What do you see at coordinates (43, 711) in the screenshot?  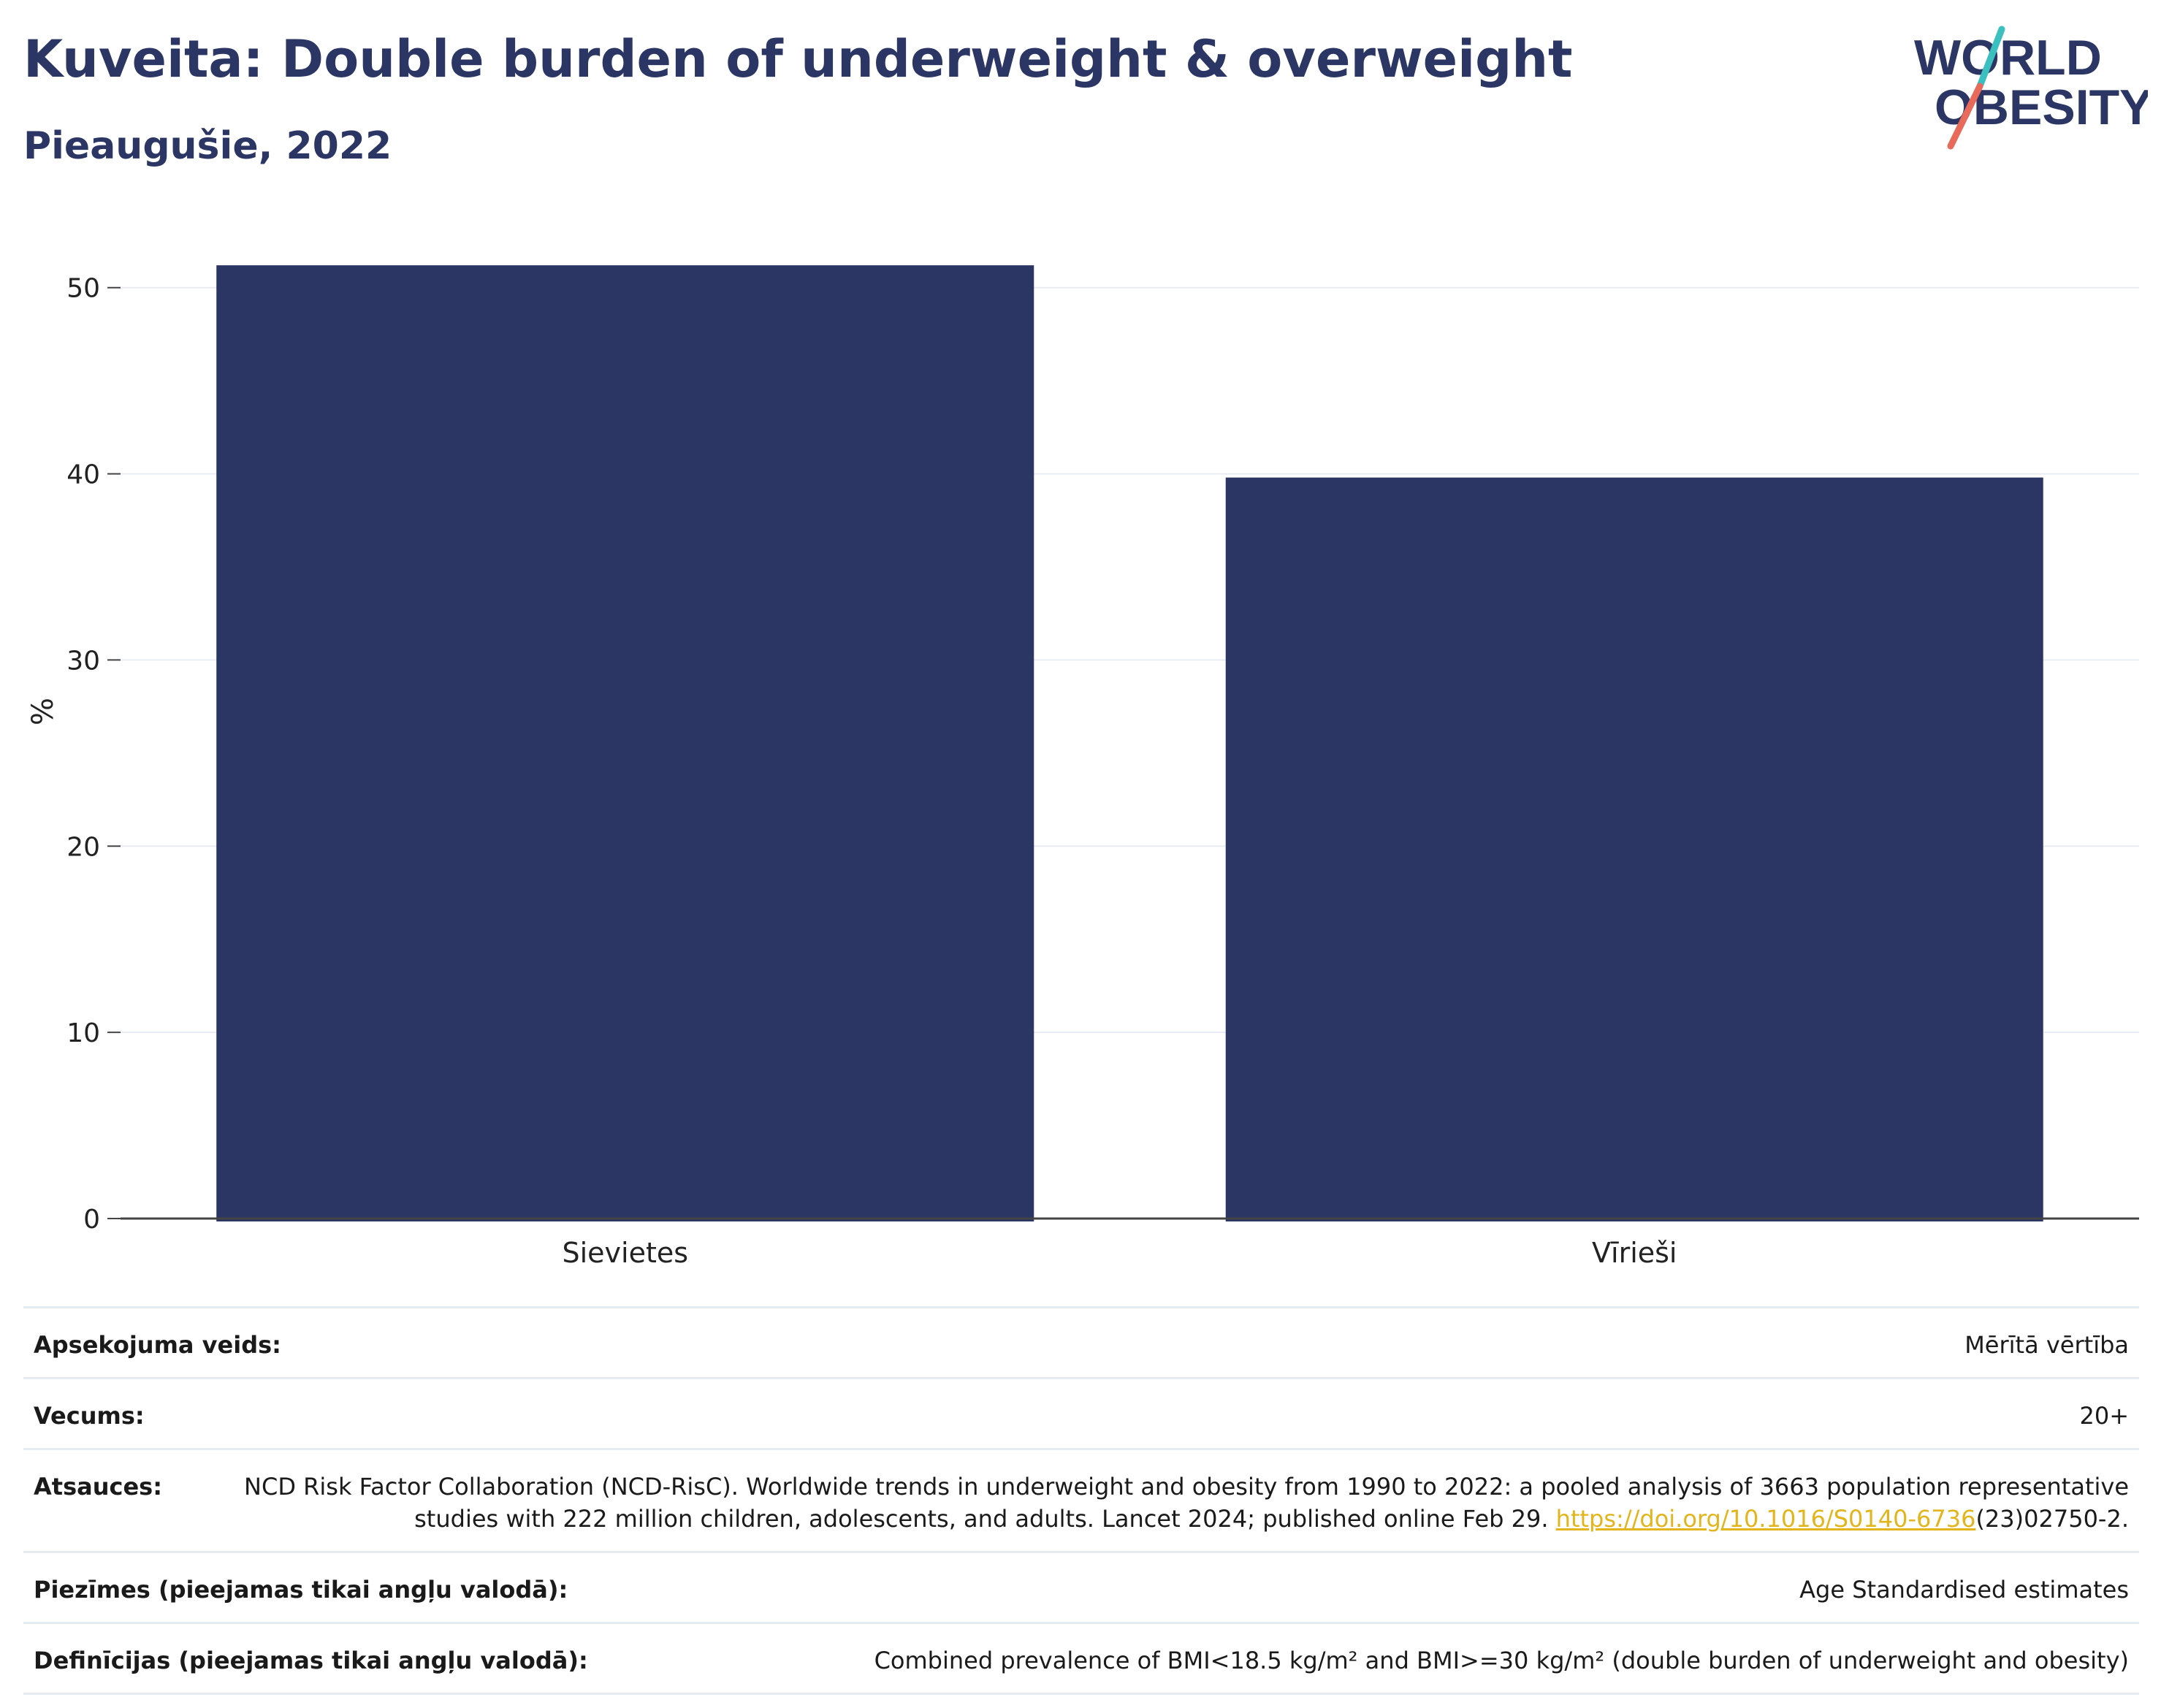 I see `y-axis-label: %` at bounding box center [43, 711].